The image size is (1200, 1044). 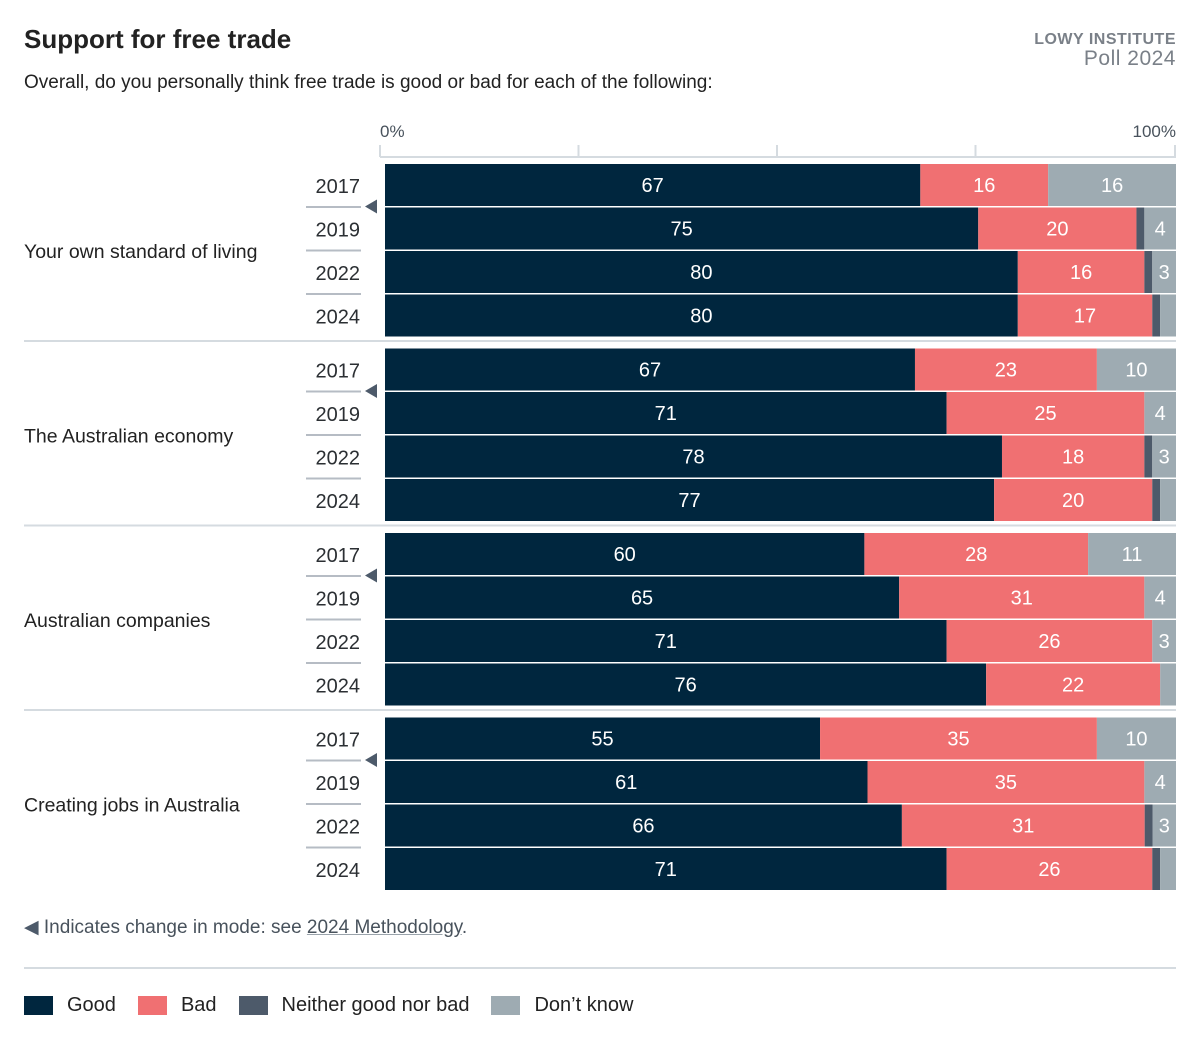 What do you see at coordinates (132, 806) in the screenshot?
I see `category-label: Creating jobs in Australia` at bounding box center [132, 806].